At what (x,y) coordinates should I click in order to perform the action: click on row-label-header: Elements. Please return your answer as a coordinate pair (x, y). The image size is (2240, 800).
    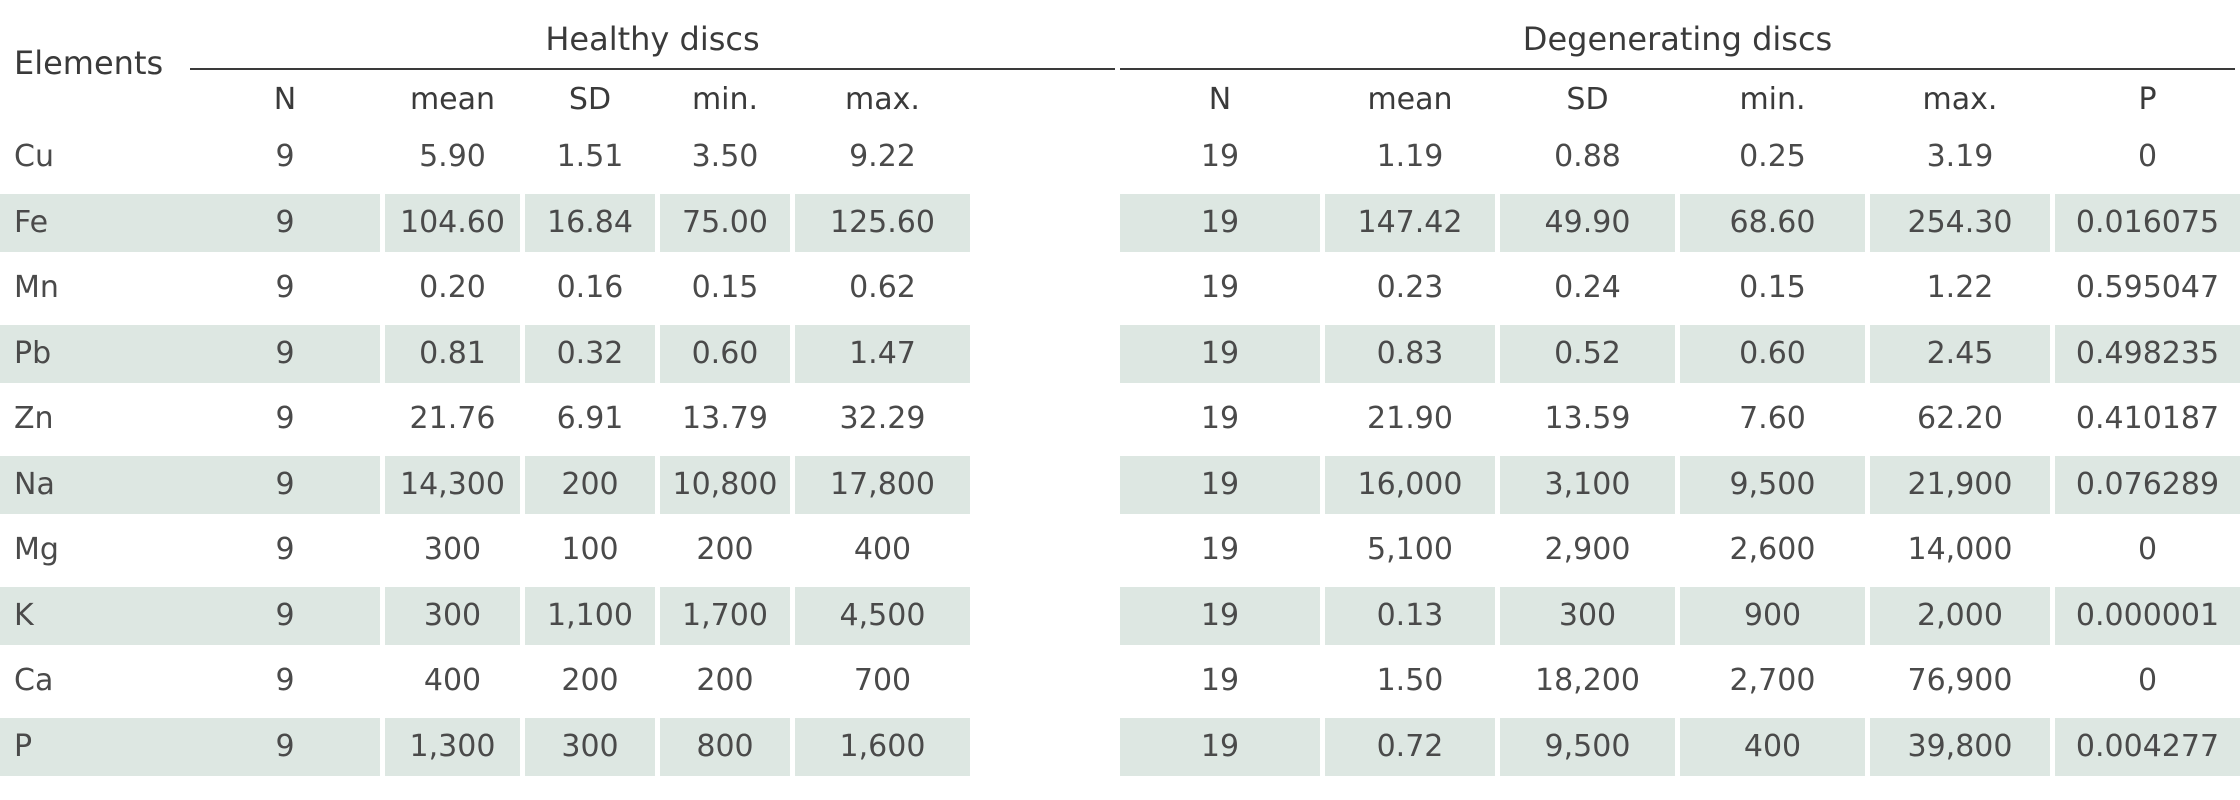
    Looking at the image, I should click on (89, 63).